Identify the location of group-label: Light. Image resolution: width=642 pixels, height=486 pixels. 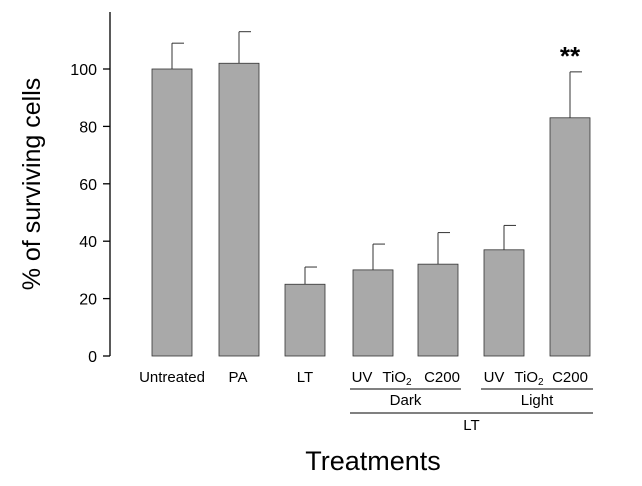
(537, 400).